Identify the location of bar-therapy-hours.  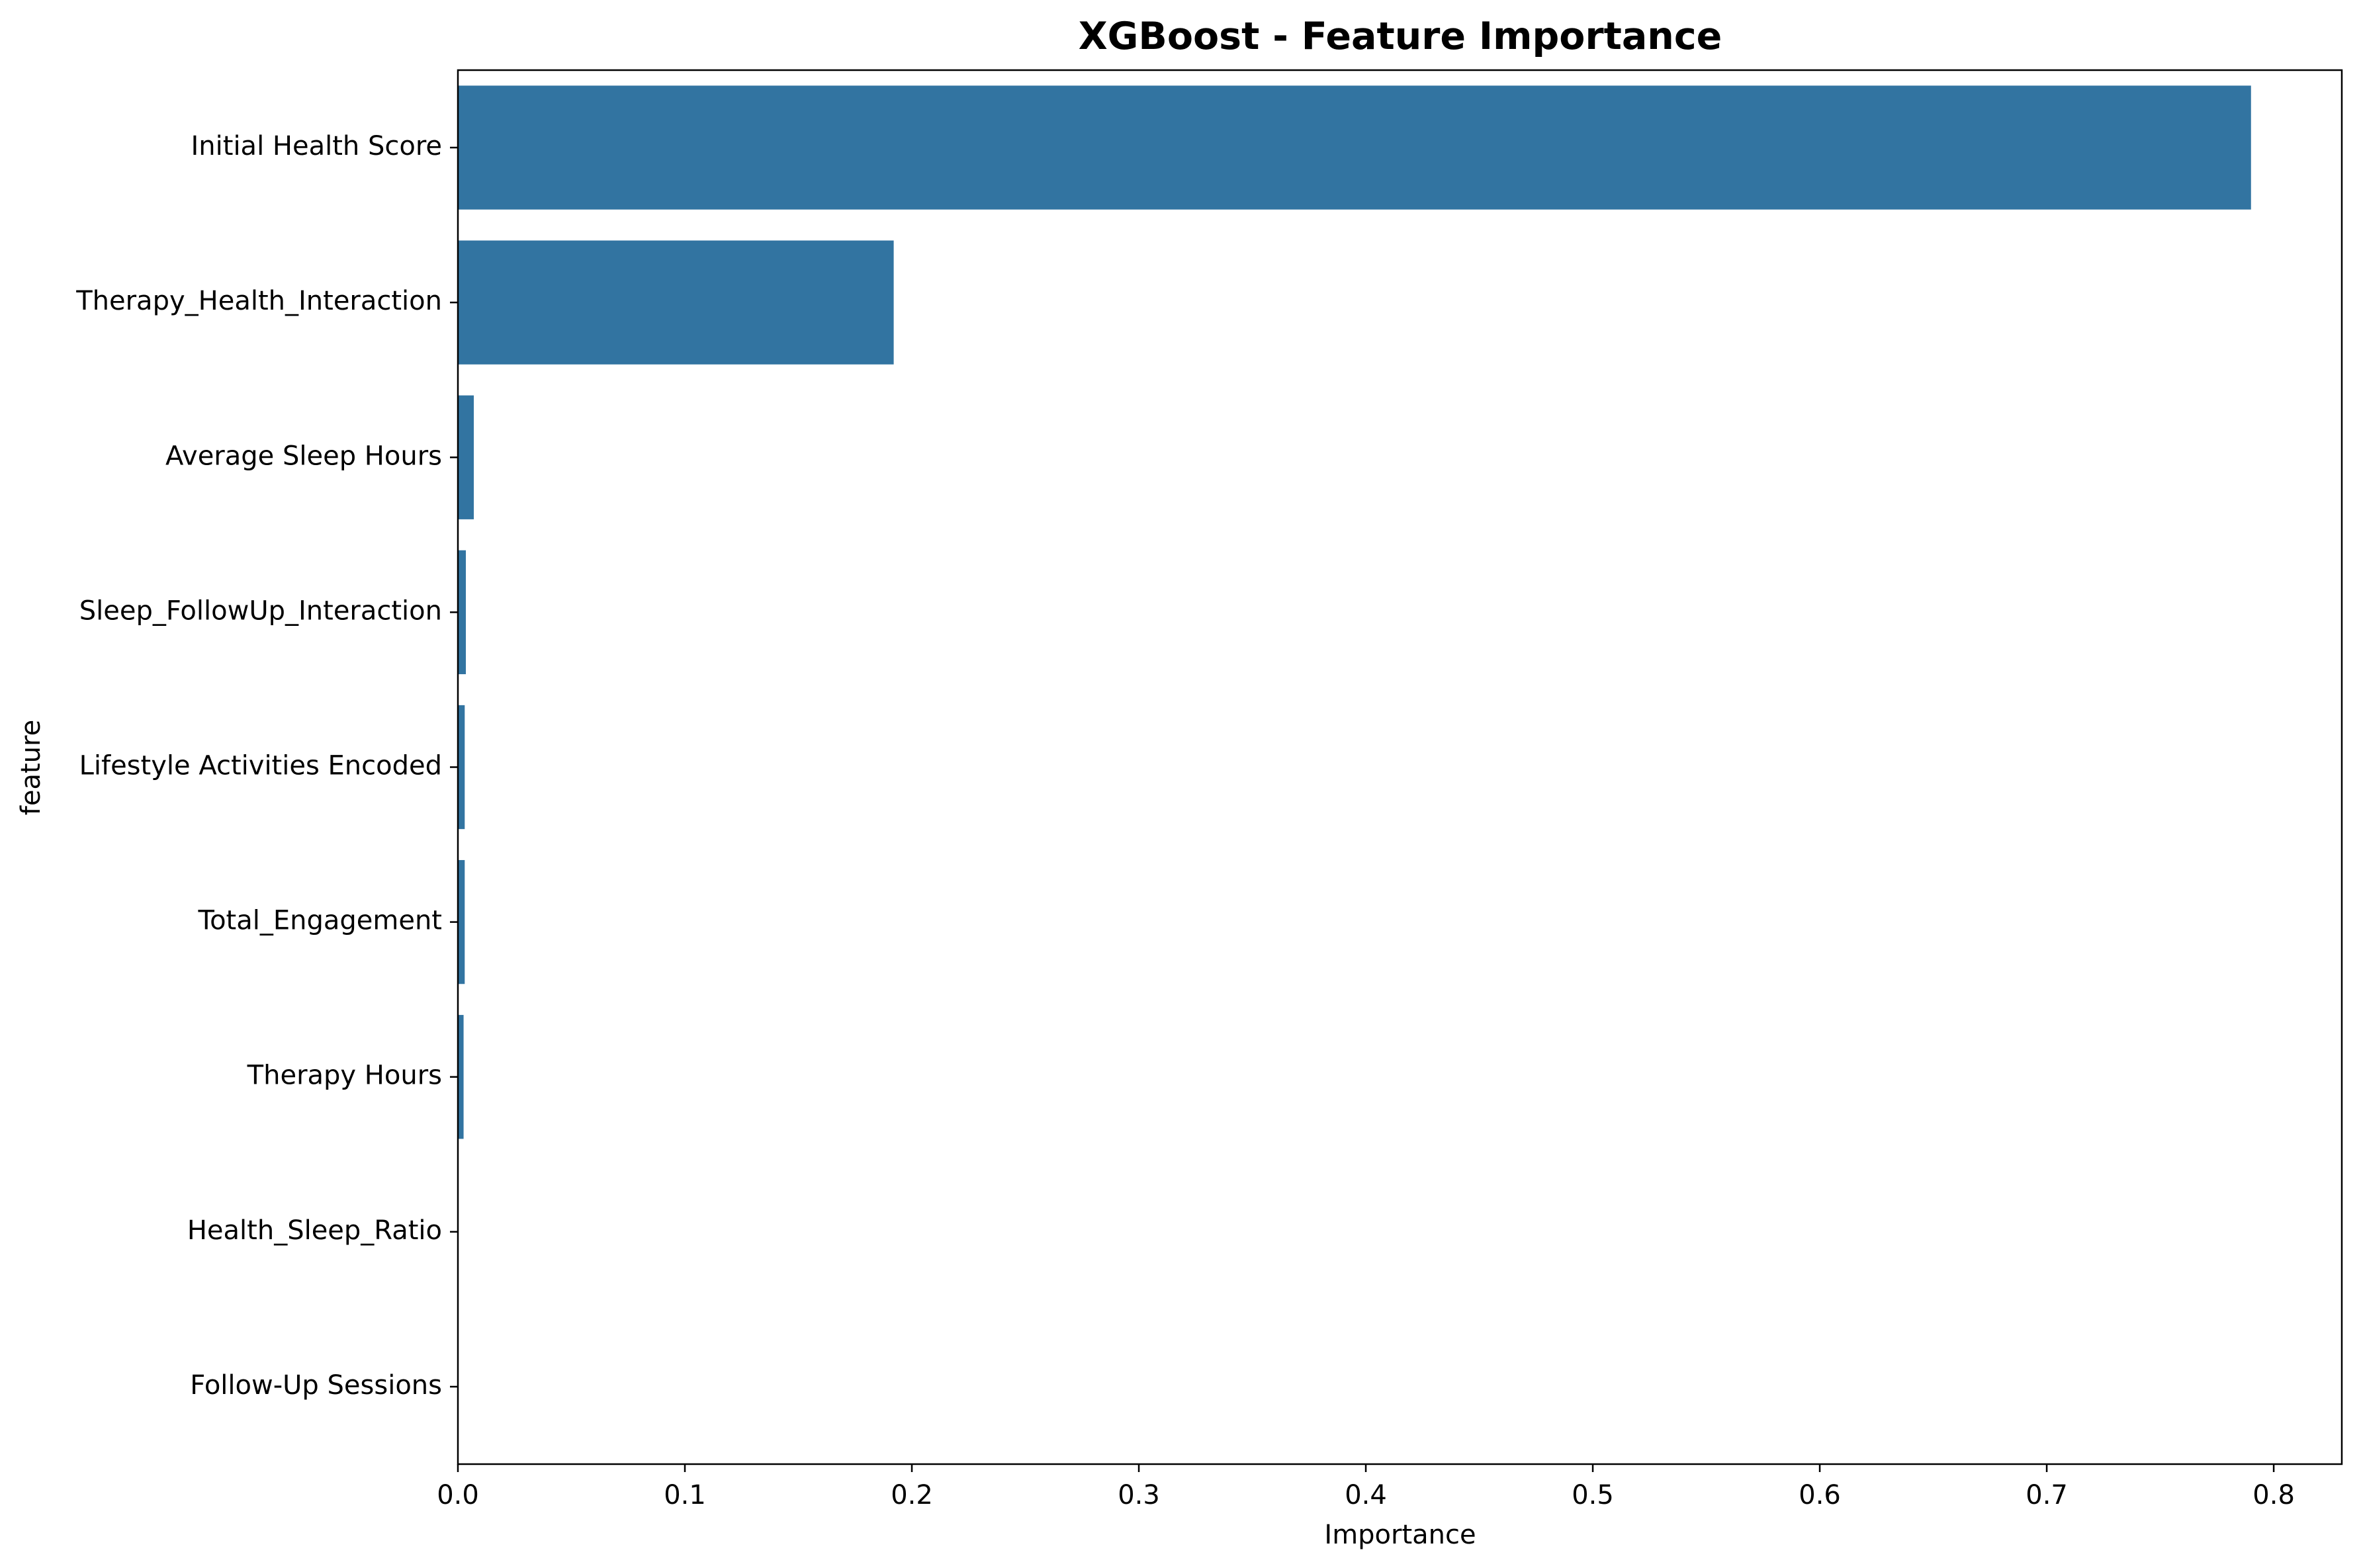
(461, 1077).